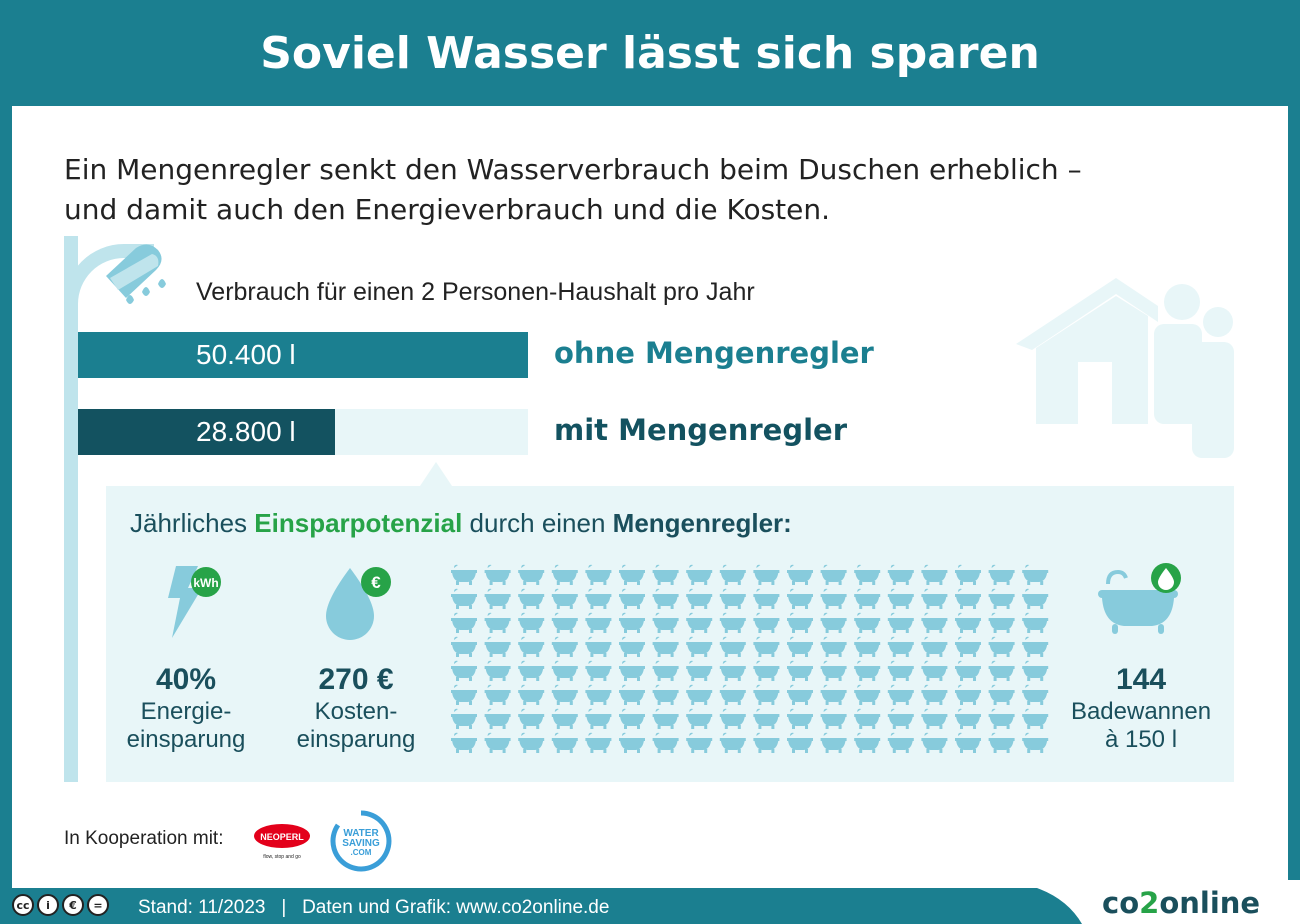 The height and width of the screenshot is (924, 1300). What do you see at coordinates (186, 708) in the screenshot?
I see `energy-savings-stat: 40% Energie- einsparung` at bounding box center [186, 708].